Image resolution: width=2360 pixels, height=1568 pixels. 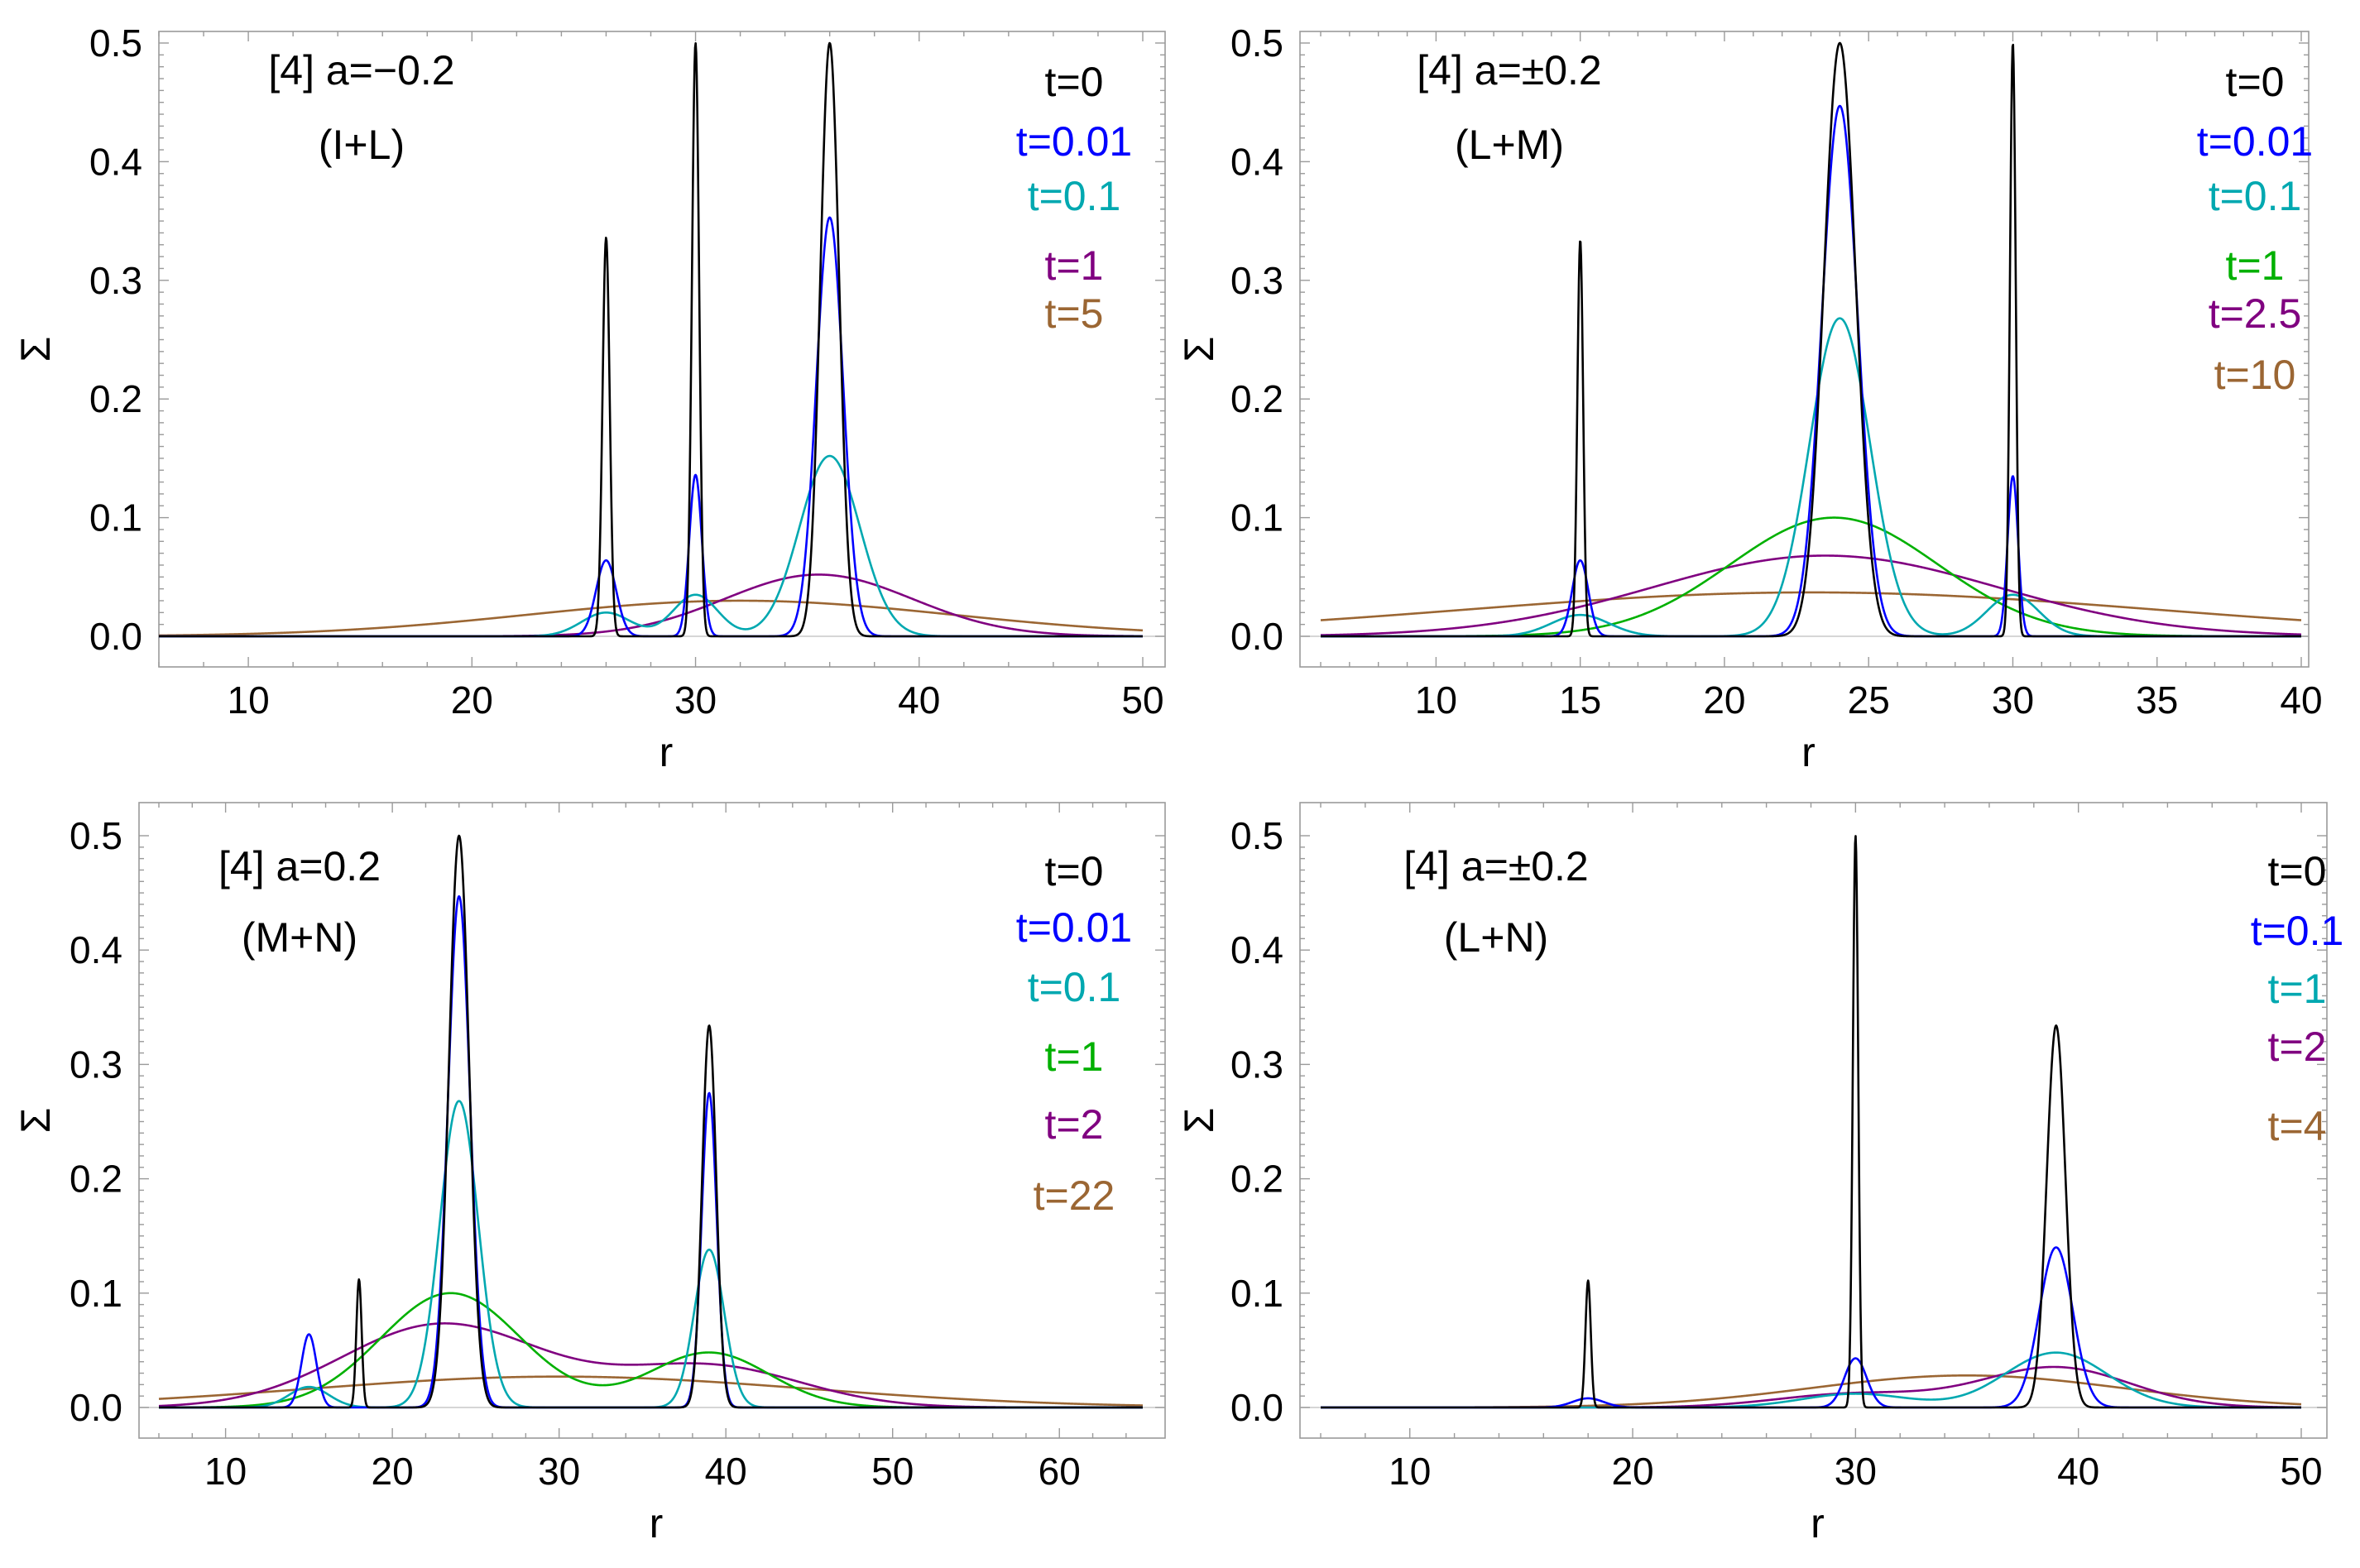 What do you see at coordinates (1495, 866) in the screenshot?
I see `panel-title: [4] a=±0.2` at bounding box center [1495, 866].